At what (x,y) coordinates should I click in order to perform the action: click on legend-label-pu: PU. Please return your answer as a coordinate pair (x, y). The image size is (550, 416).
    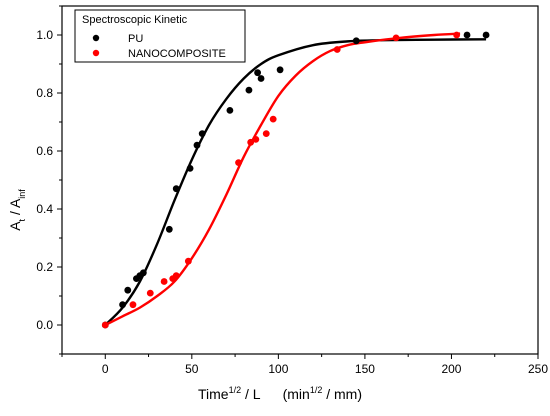
    Looking at the image, I should click on (135, 39).